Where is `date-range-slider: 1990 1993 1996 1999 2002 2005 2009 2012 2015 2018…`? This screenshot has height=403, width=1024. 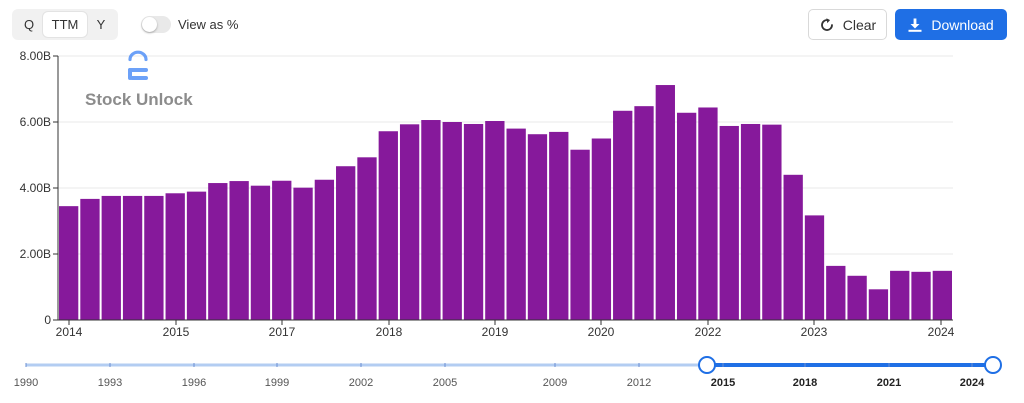 date-range-slider: 1990 1993 1996 1999 2002 2005 2009 2012 2015 2018… is located at coordinates (512, 376).